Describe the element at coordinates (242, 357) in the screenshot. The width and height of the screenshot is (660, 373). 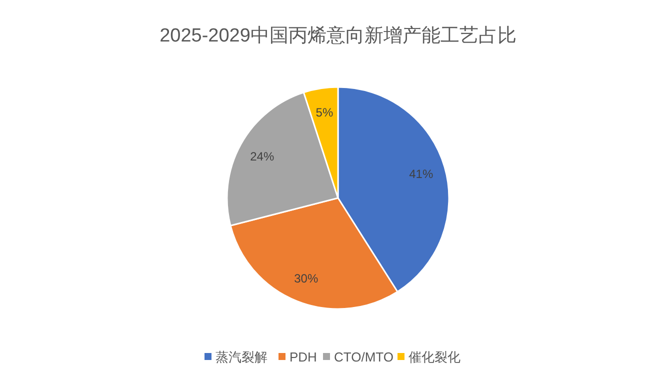
I see `legend-label: 蒸汽裂解` at that location.